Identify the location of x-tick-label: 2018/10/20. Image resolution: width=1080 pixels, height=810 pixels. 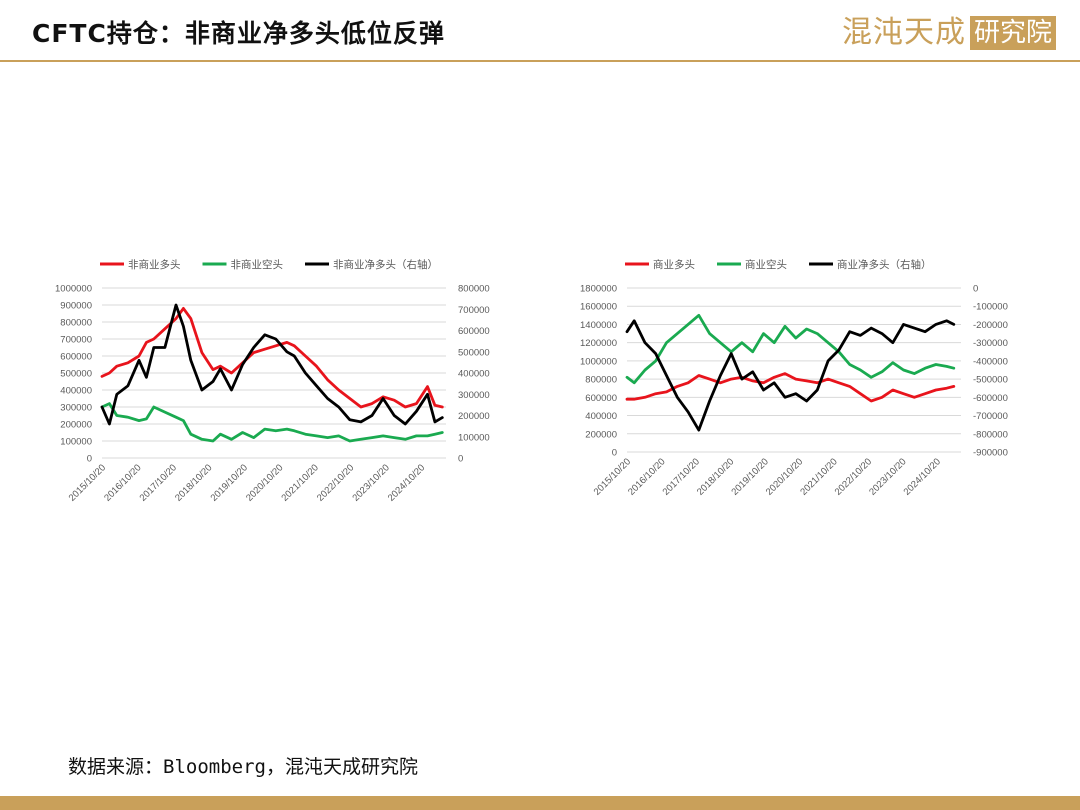
(193, 482).